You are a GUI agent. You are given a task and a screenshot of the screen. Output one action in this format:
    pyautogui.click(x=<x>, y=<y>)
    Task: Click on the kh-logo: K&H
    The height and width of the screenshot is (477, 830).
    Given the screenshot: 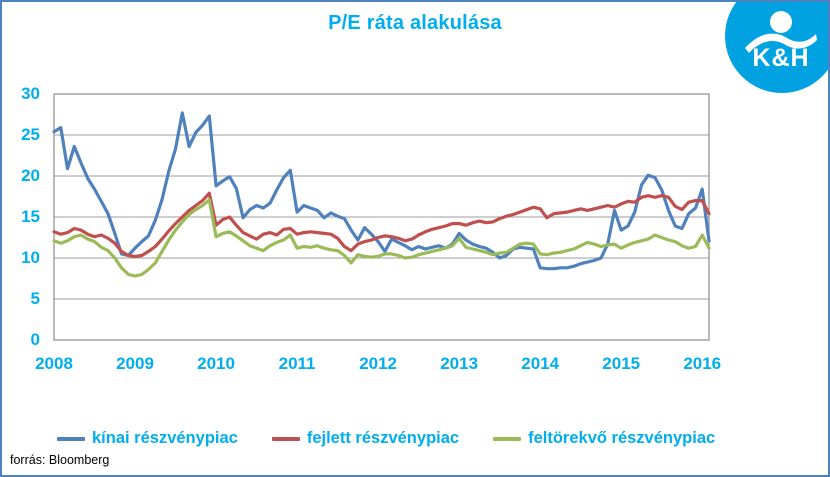 What is the action you would take?
    pyautogui.click(x=776, y=47)
    